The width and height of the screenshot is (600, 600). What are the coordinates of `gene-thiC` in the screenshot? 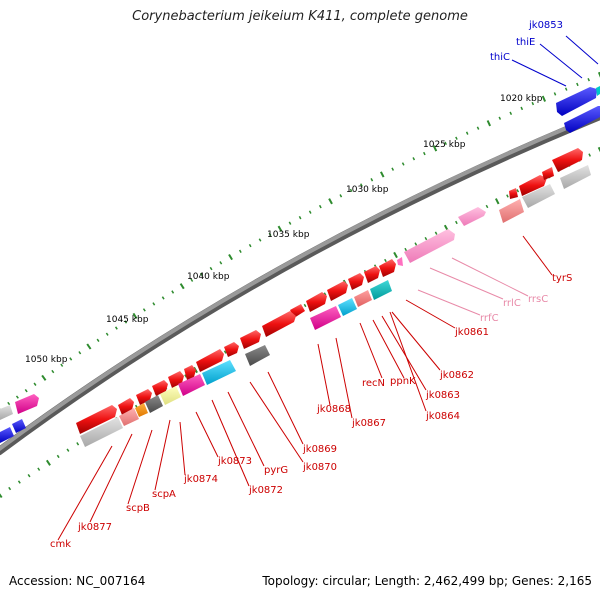 It's located at (576, 101).